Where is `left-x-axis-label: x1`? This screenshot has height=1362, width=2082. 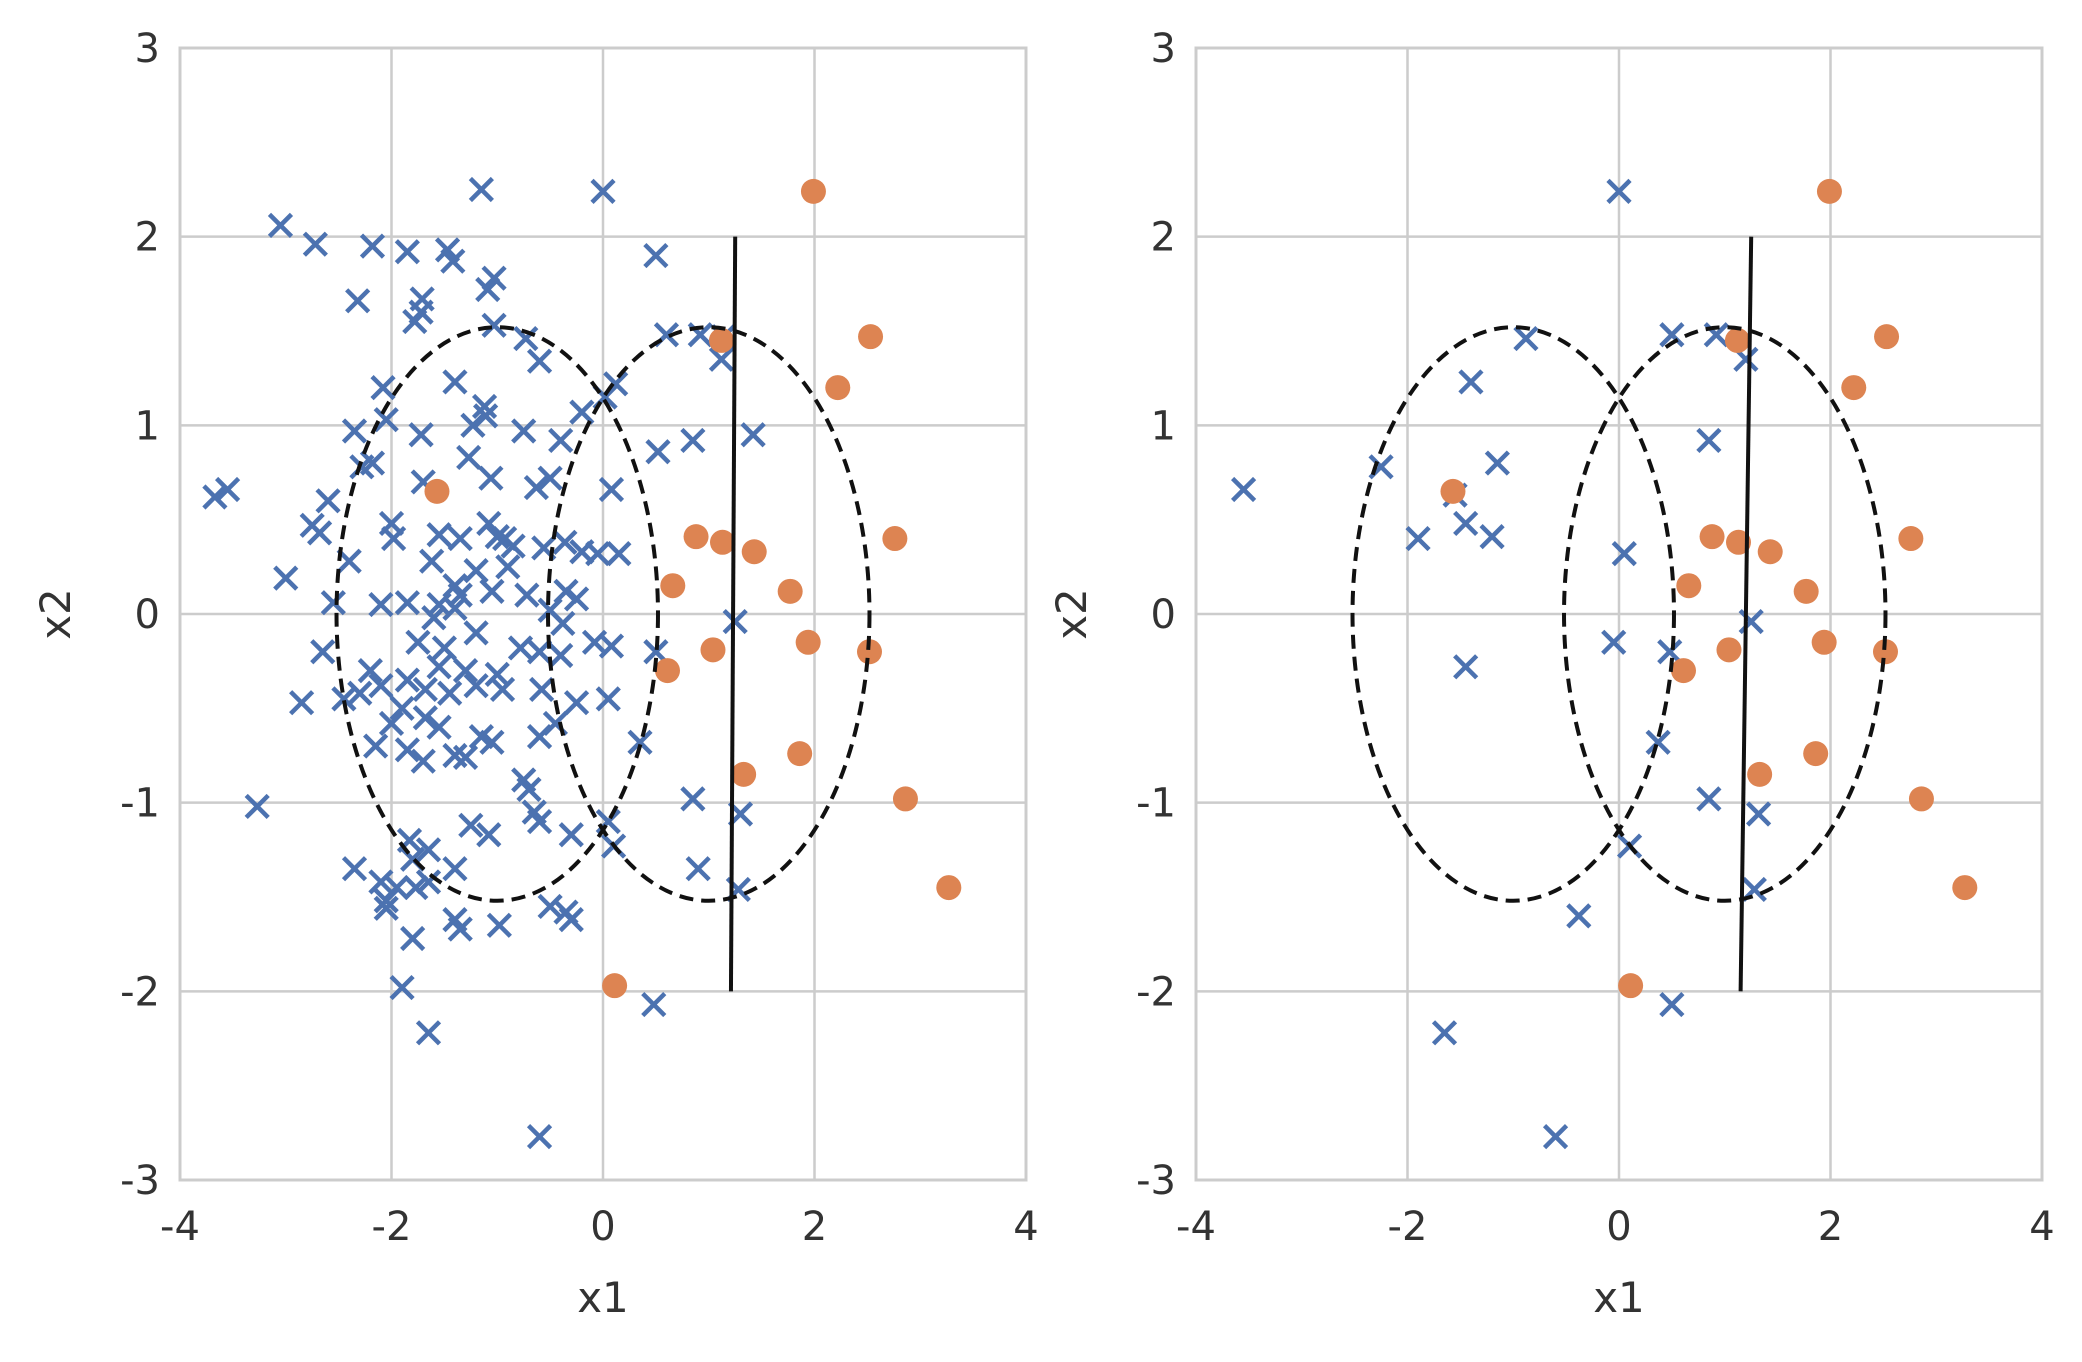
left-x-axis-label: x1 is located at coordinates (603, 1297).